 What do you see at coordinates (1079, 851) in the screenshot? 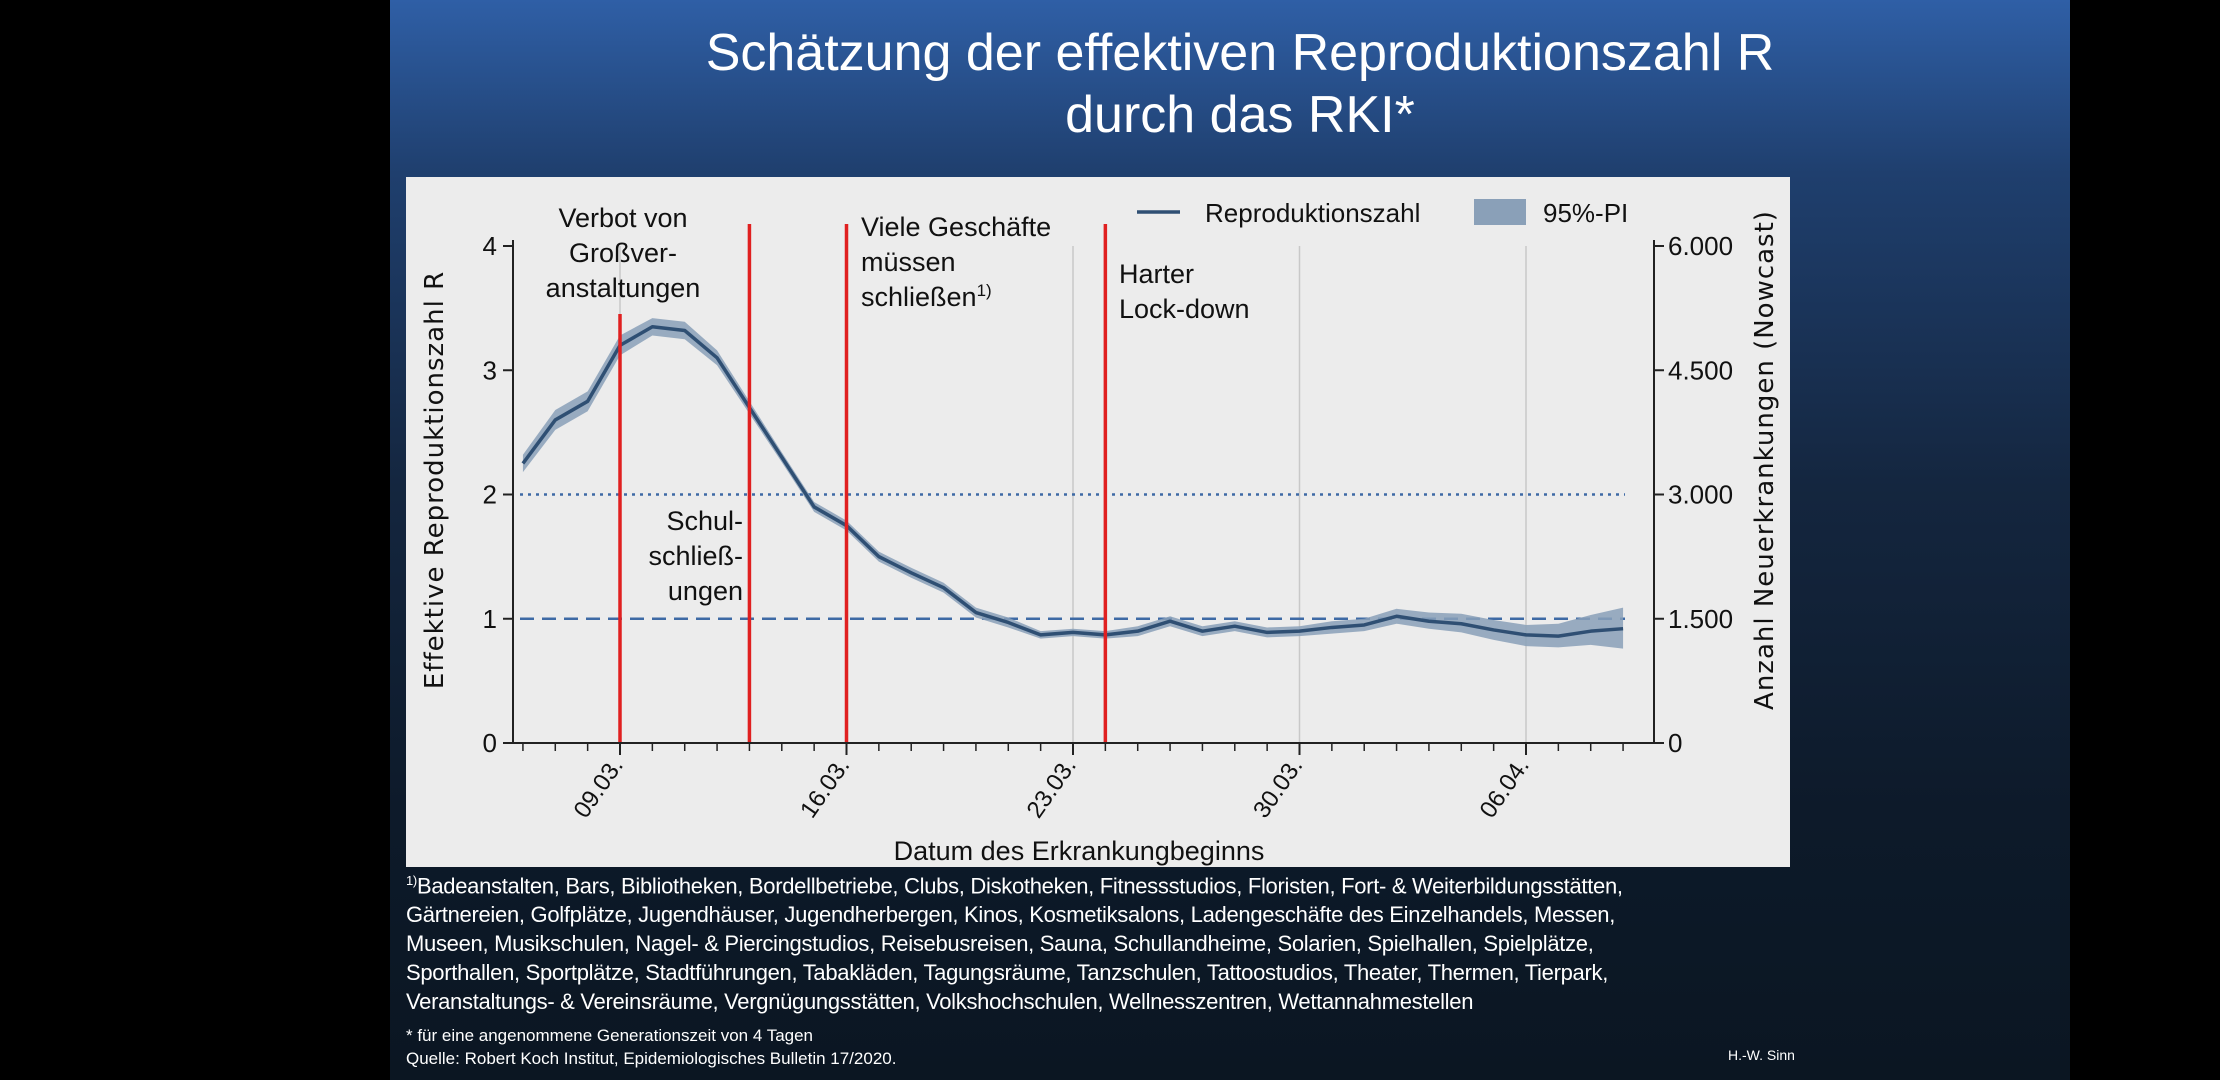
I see `x-axis-title: Datum des Erkrankungbeginns` at bounding box center [1079, 851].